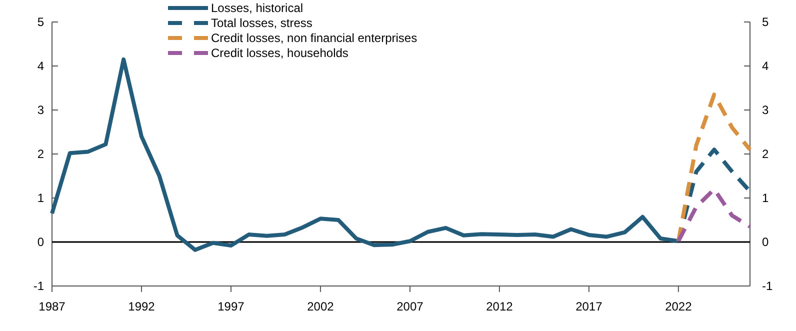  Describe the element at coordinates (40, 65) in the screenshot. I see `y-tick-label: 4` at that location.